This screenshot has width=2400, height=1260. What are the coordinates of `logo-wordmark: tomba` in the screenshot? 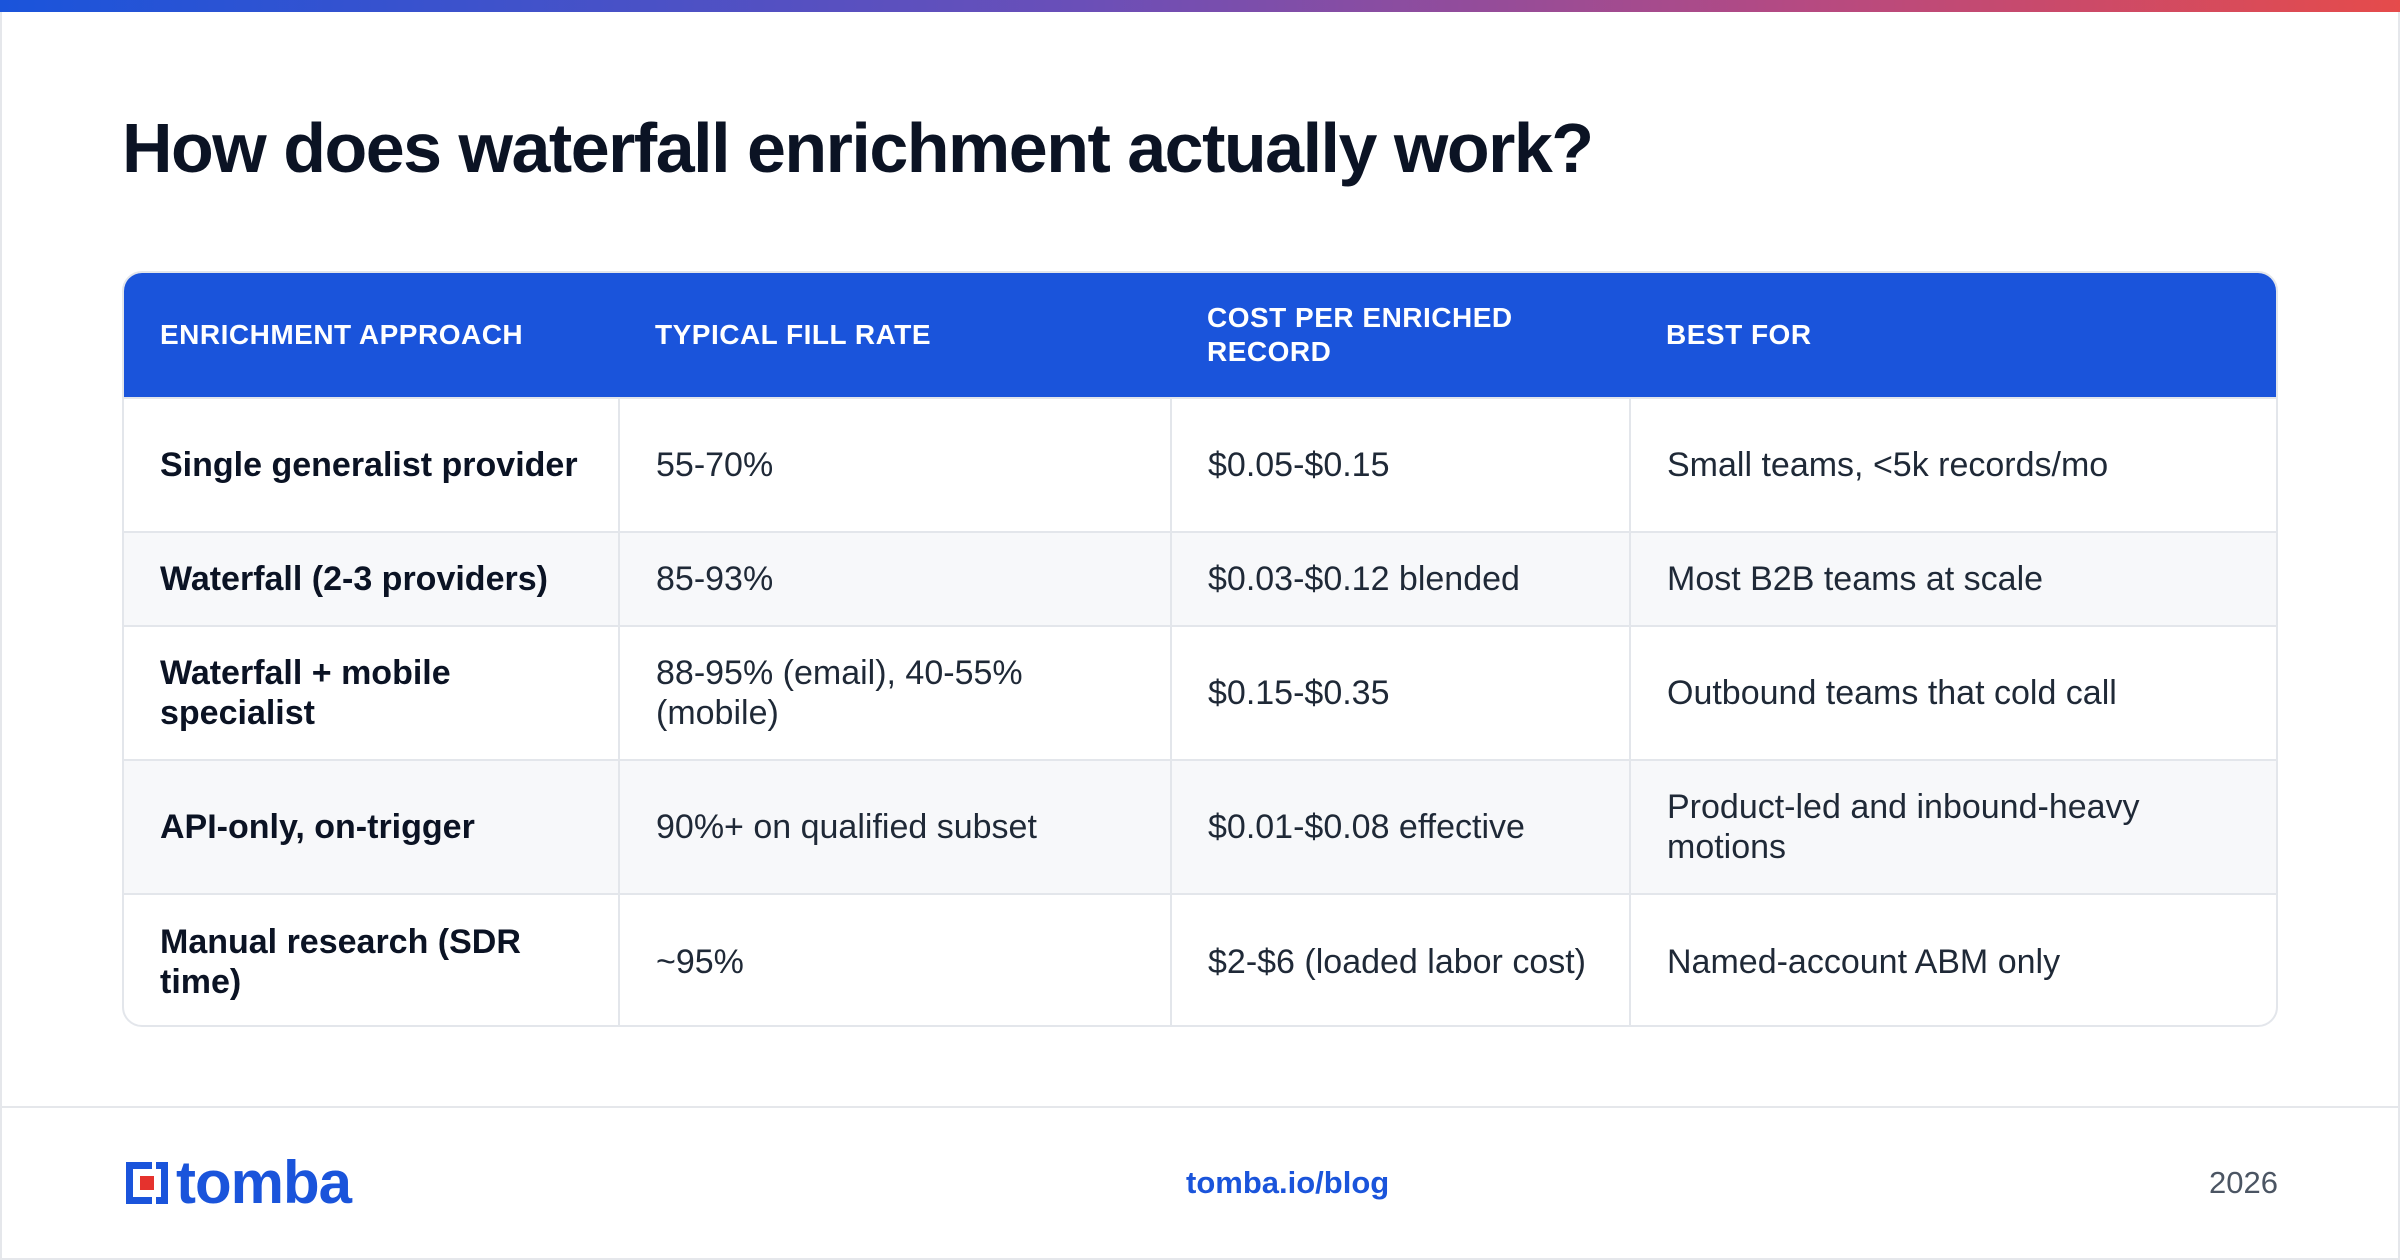 It's located at (264, 1182).